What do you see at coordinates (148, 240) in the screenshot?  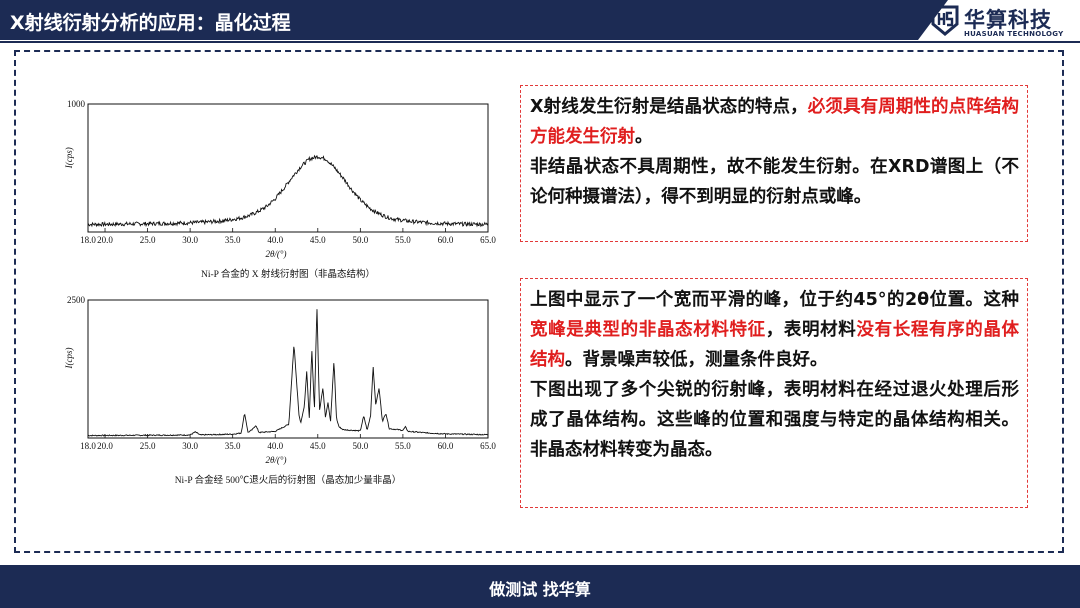 I see `chart1-x-tick-label: 25.0` at bounding box center [148, 240].